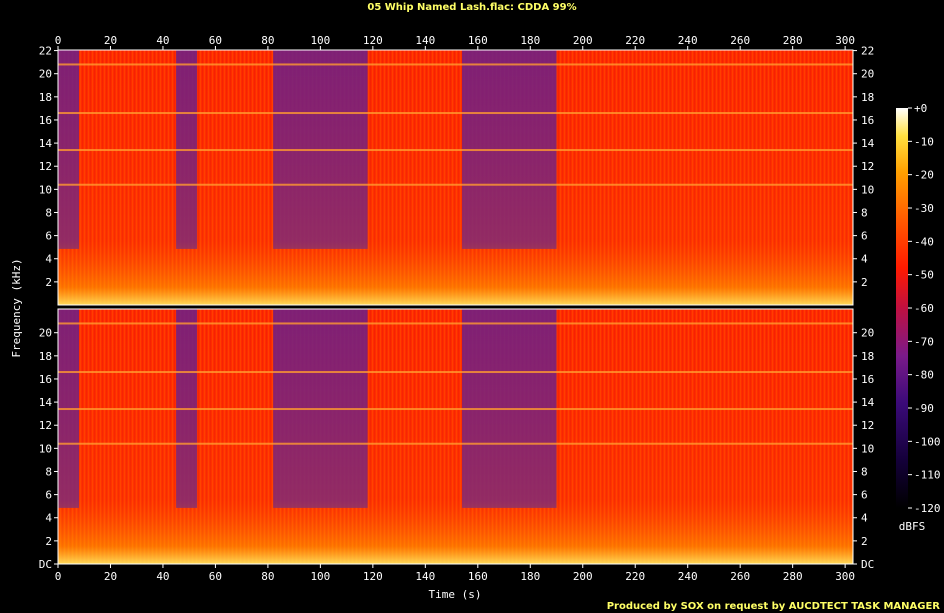  Describe the element at coordinates (58, 576) in the screenshot. I see `x-tick-label: 0` at that location.